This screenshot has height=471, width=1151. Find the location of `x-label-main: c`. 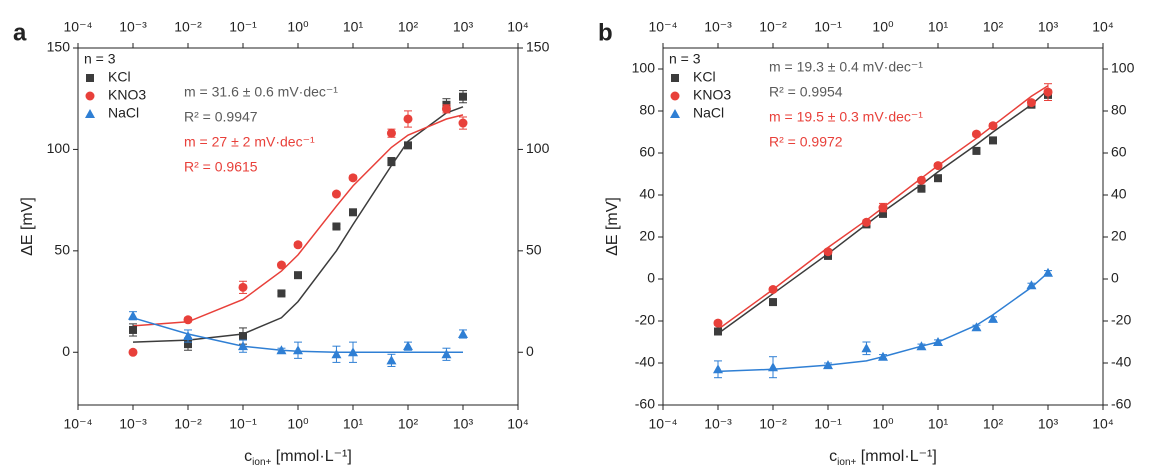

x-label-main: c is located at coordinates (833, 456).